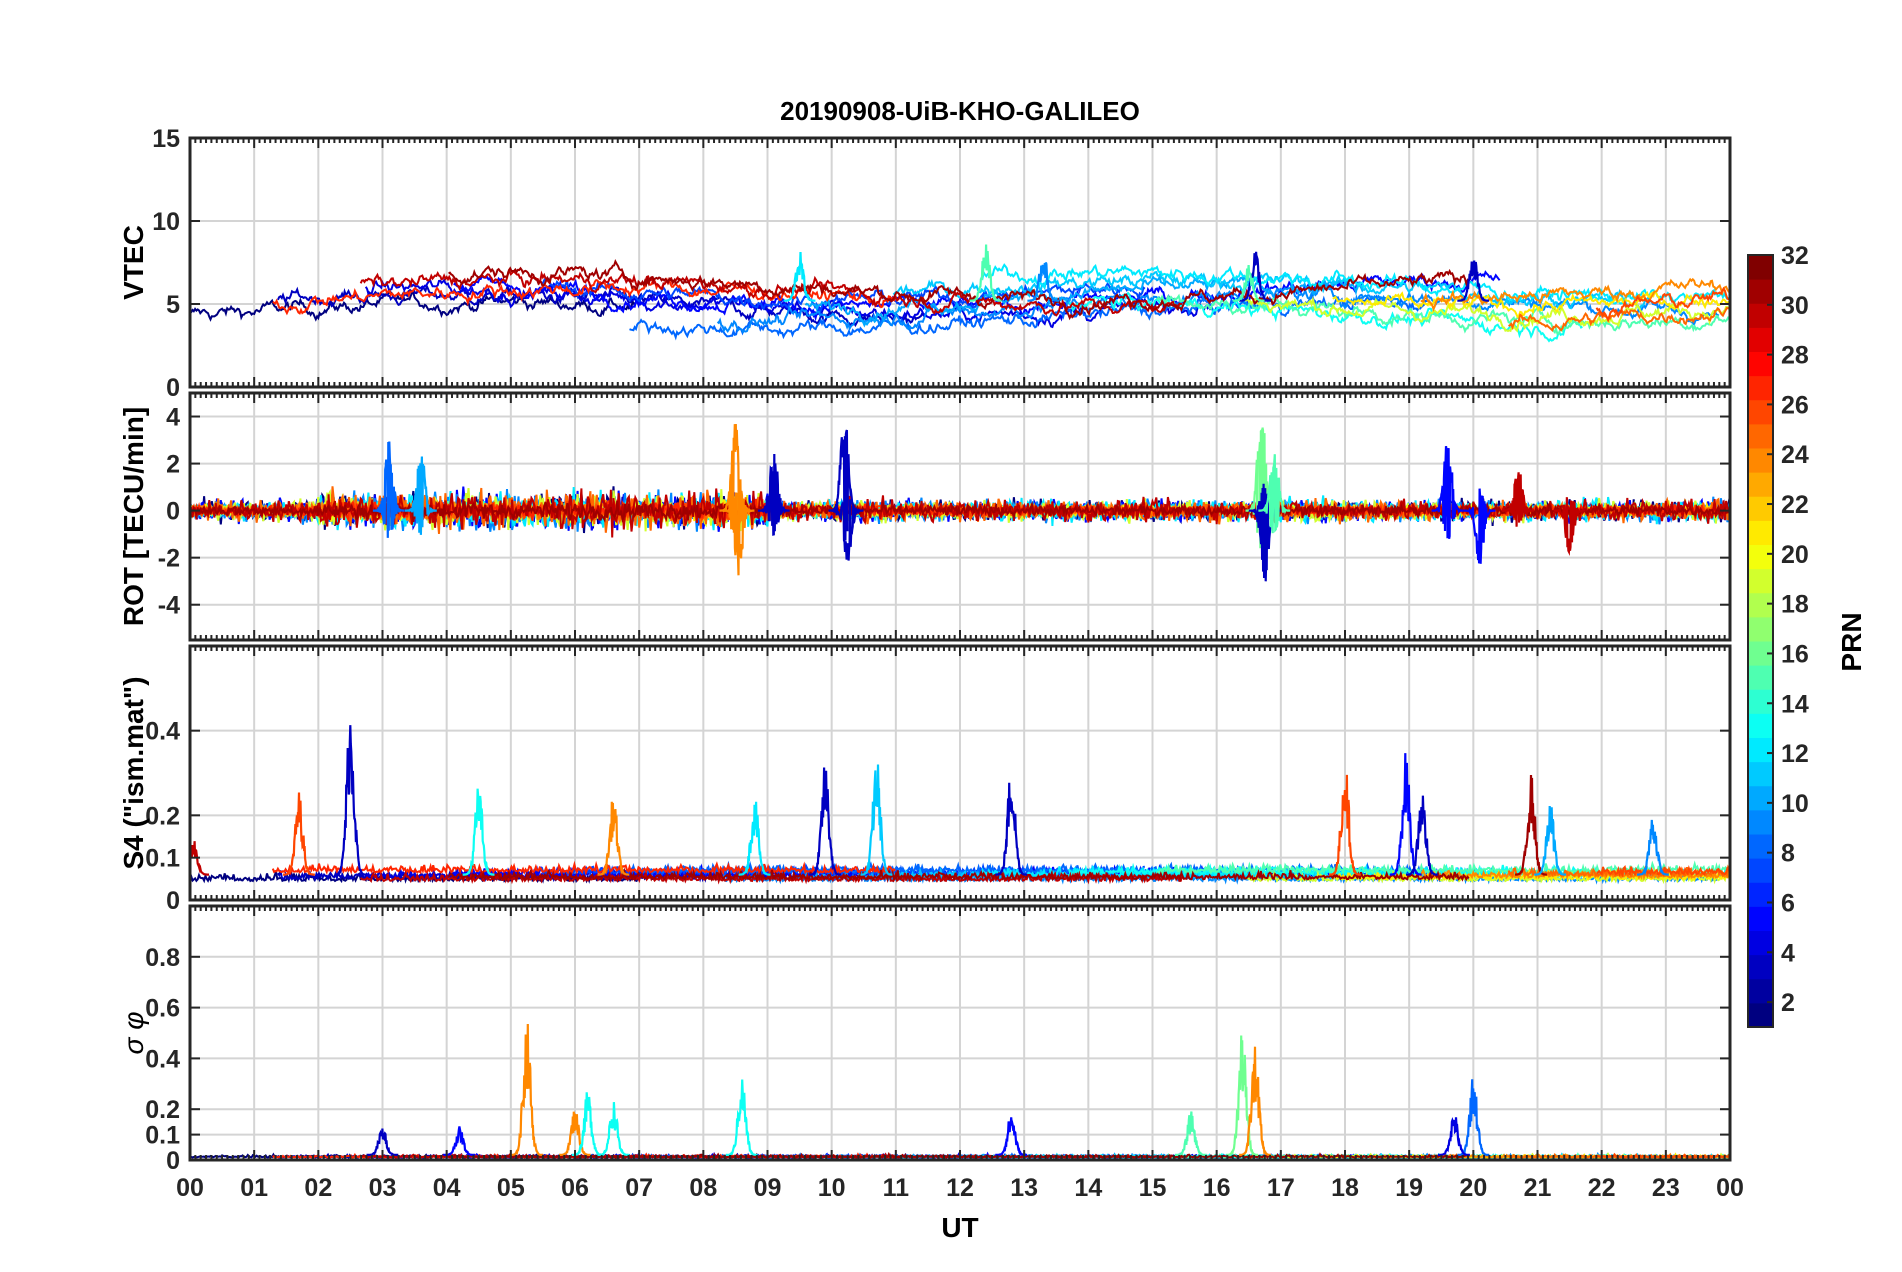 The height and width of the screenshot is (1272, 1902). I want to click on x-tick-label: 17, so click(1281, 1188).